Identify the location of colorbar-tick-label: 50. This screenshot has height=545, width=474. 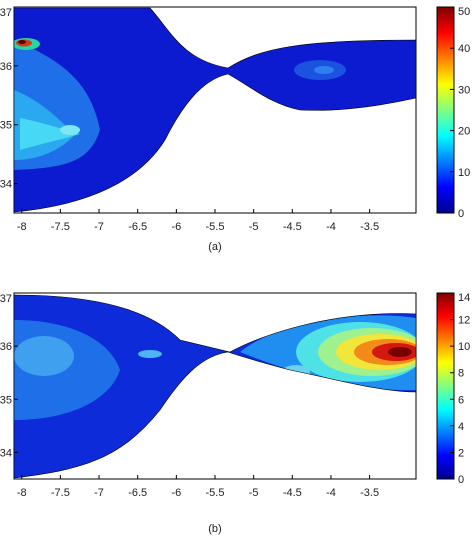
(464, 12).